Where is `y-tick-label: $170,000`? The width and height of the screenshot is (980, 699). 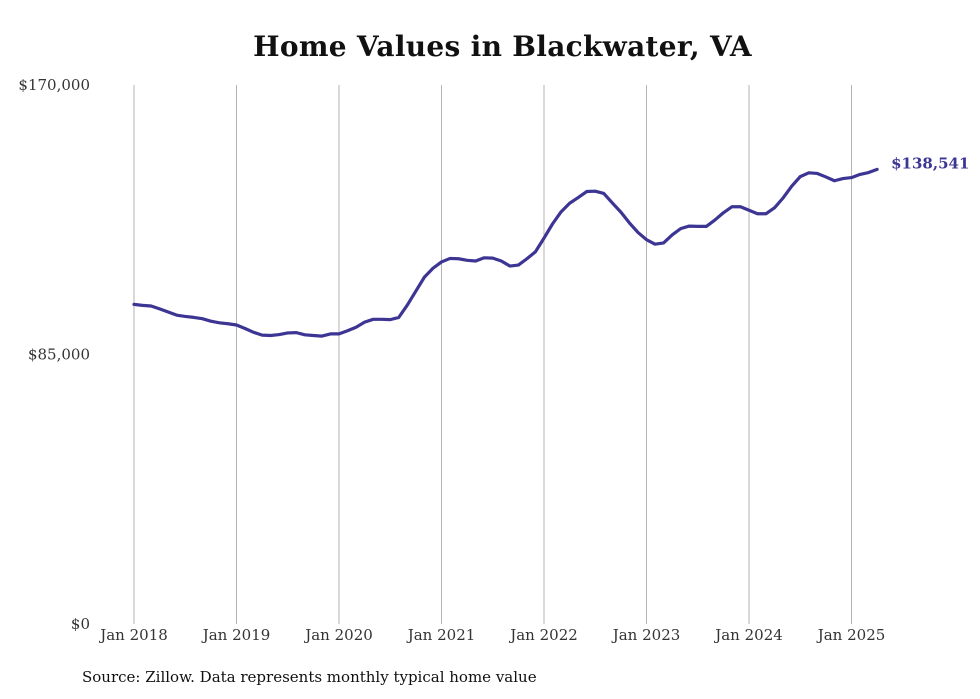
y-tick-label: $170,000 is located at coordinates (54, 85).